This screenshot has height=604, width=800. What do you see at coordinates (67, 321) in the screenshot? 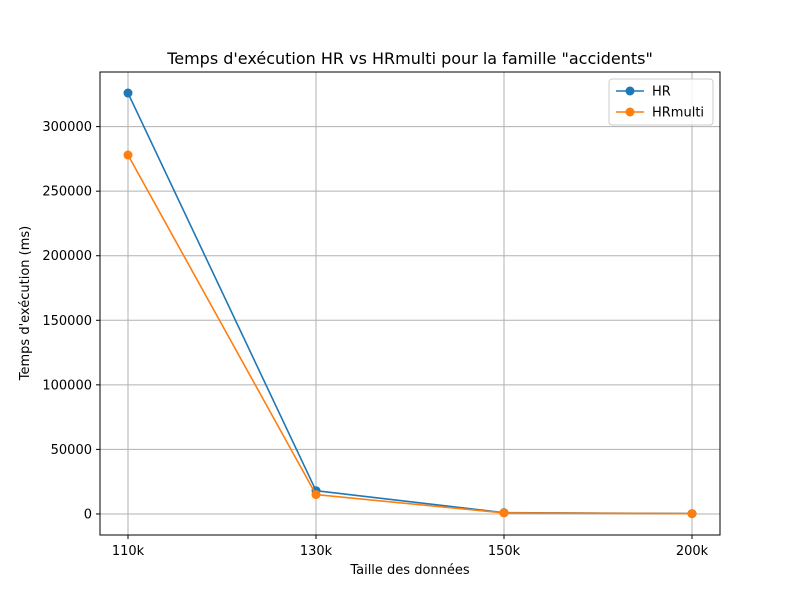
I see `y-tick-label: 150000` at bounding box center [67, 321].